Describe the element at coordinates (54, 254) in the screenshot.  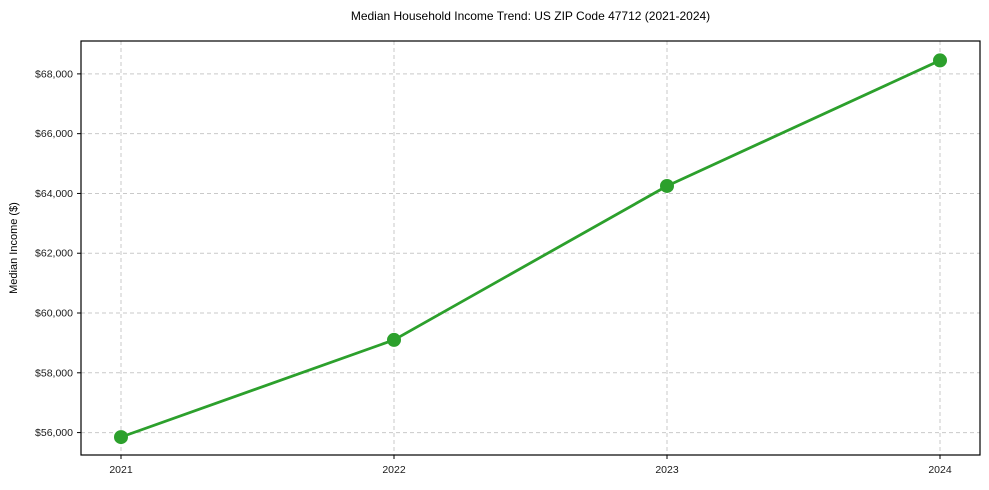
I see `y-tick-label: $62,000` at that location.